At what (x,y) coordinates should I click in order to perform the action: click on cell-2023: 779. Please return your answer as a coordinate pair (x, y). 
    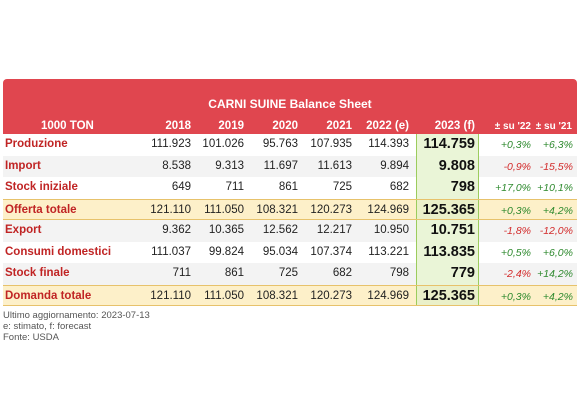
    Looking at the image, I should click on (462, 273).